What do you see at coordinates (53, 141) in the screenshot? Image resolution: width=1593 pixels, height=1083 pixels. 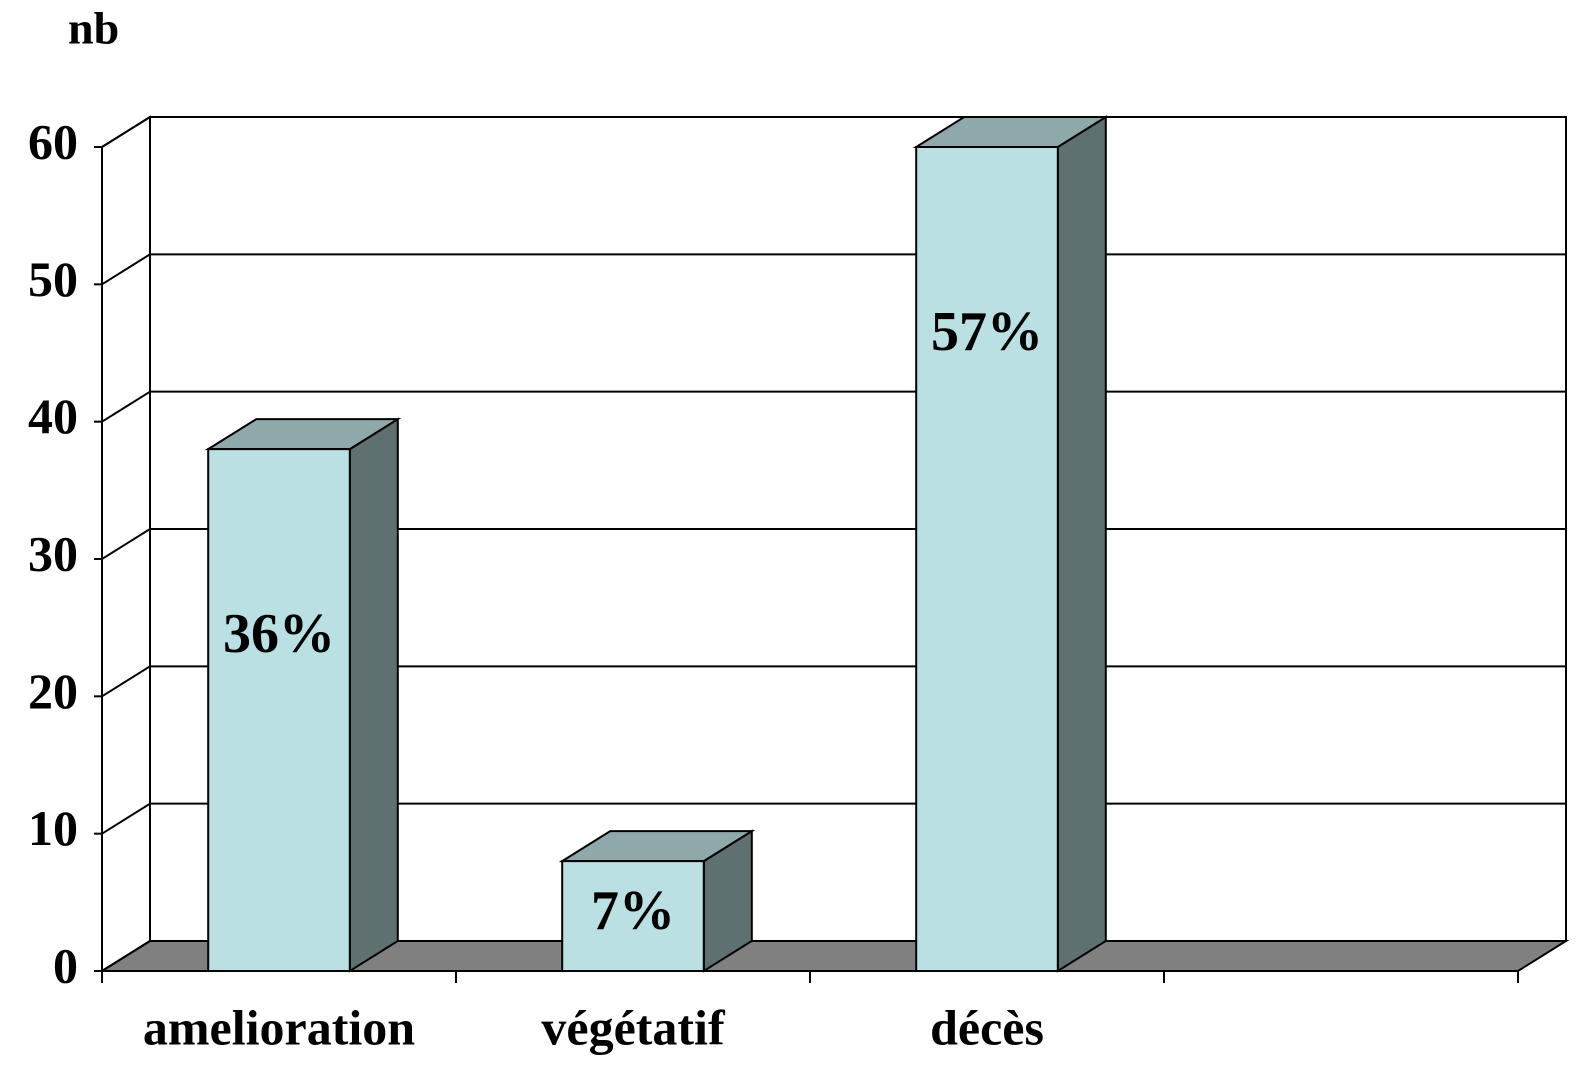 I see `y-tick-label: 60` at bounding box center [53, 141].